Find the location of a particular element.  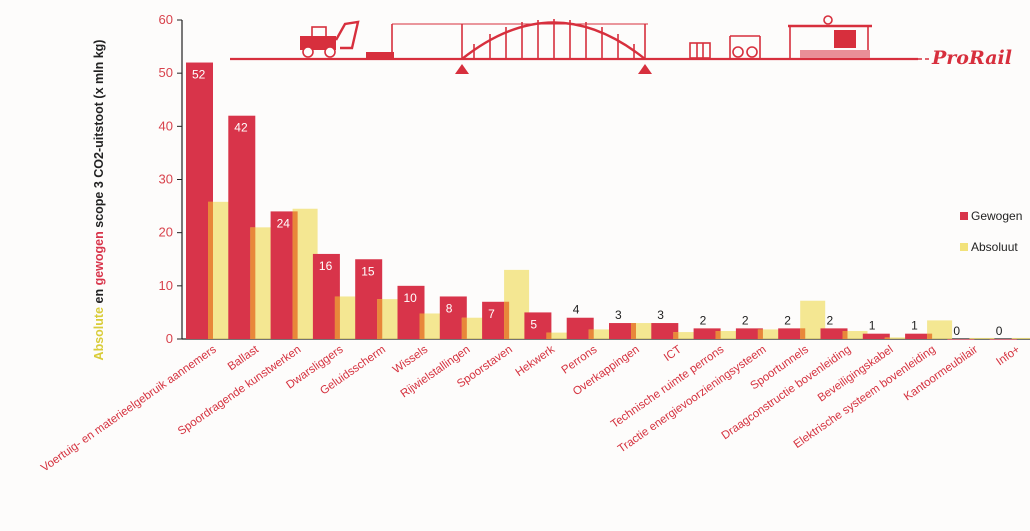

y-tick-label: 0 is located at coordinates (169, 338).